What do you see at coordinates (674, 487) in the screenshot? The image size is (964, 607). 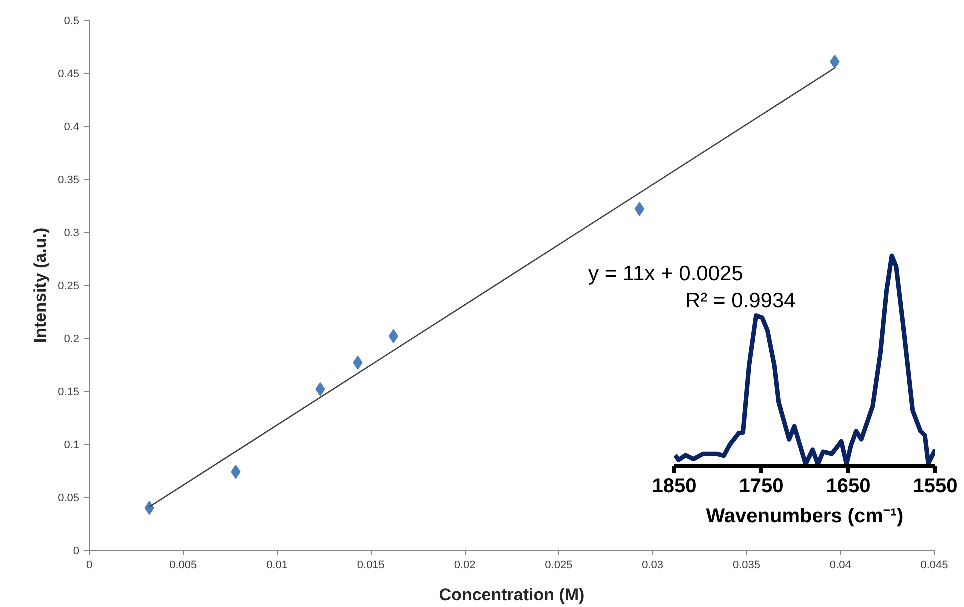 I see `x-tick-label: 1850` at bounding box center [674, 487].